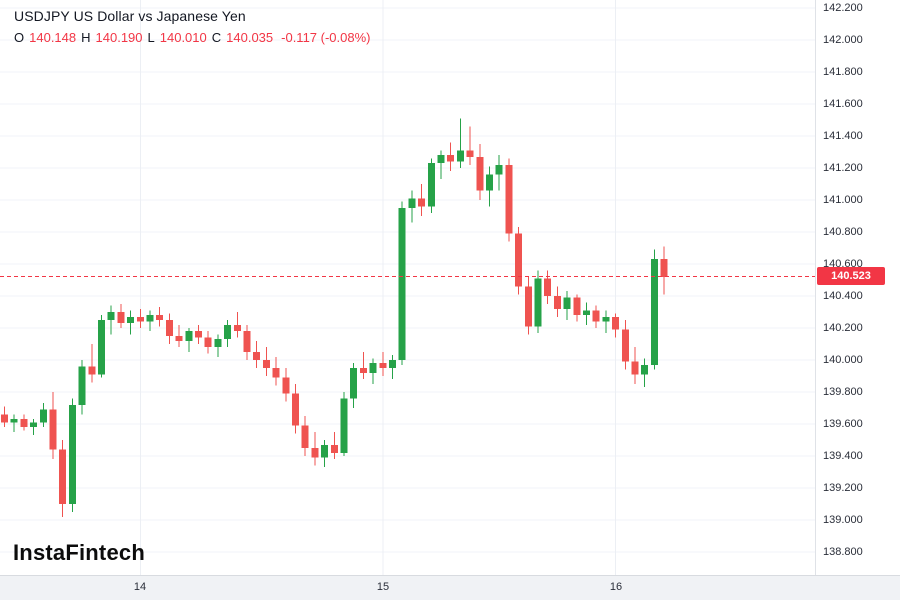  I want to click on time-axis-label: 16, so click(616, 587).